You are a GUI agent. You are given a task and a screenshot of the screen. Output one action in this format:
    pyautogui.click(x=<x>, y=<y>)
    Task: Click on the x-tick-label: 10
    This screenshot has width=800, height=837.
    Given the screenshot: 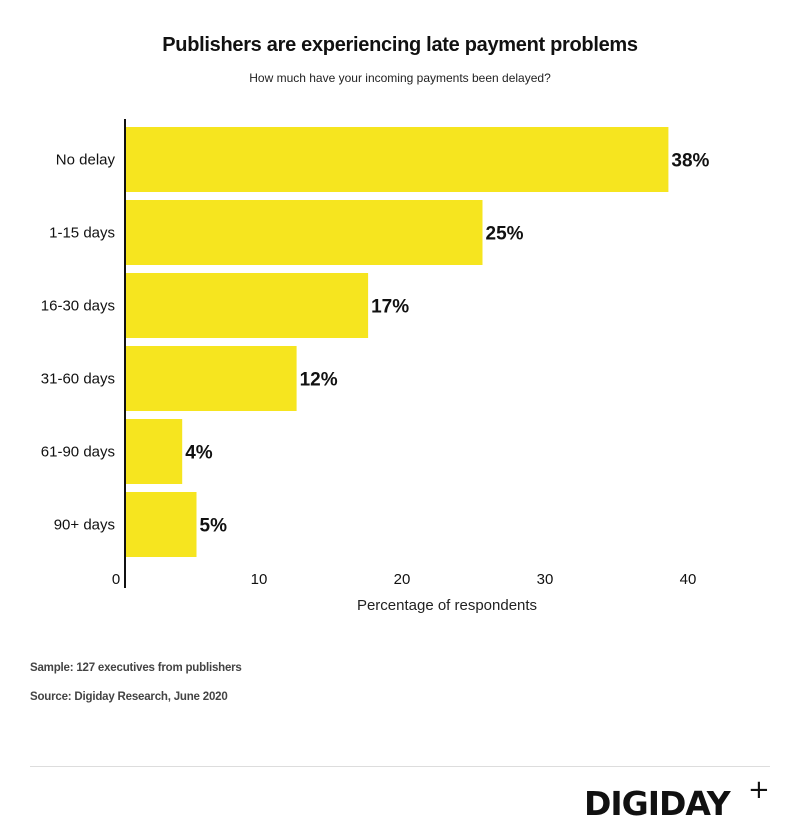 What is the action you would take?
    pyautogui.click(x=259, y=579)
    